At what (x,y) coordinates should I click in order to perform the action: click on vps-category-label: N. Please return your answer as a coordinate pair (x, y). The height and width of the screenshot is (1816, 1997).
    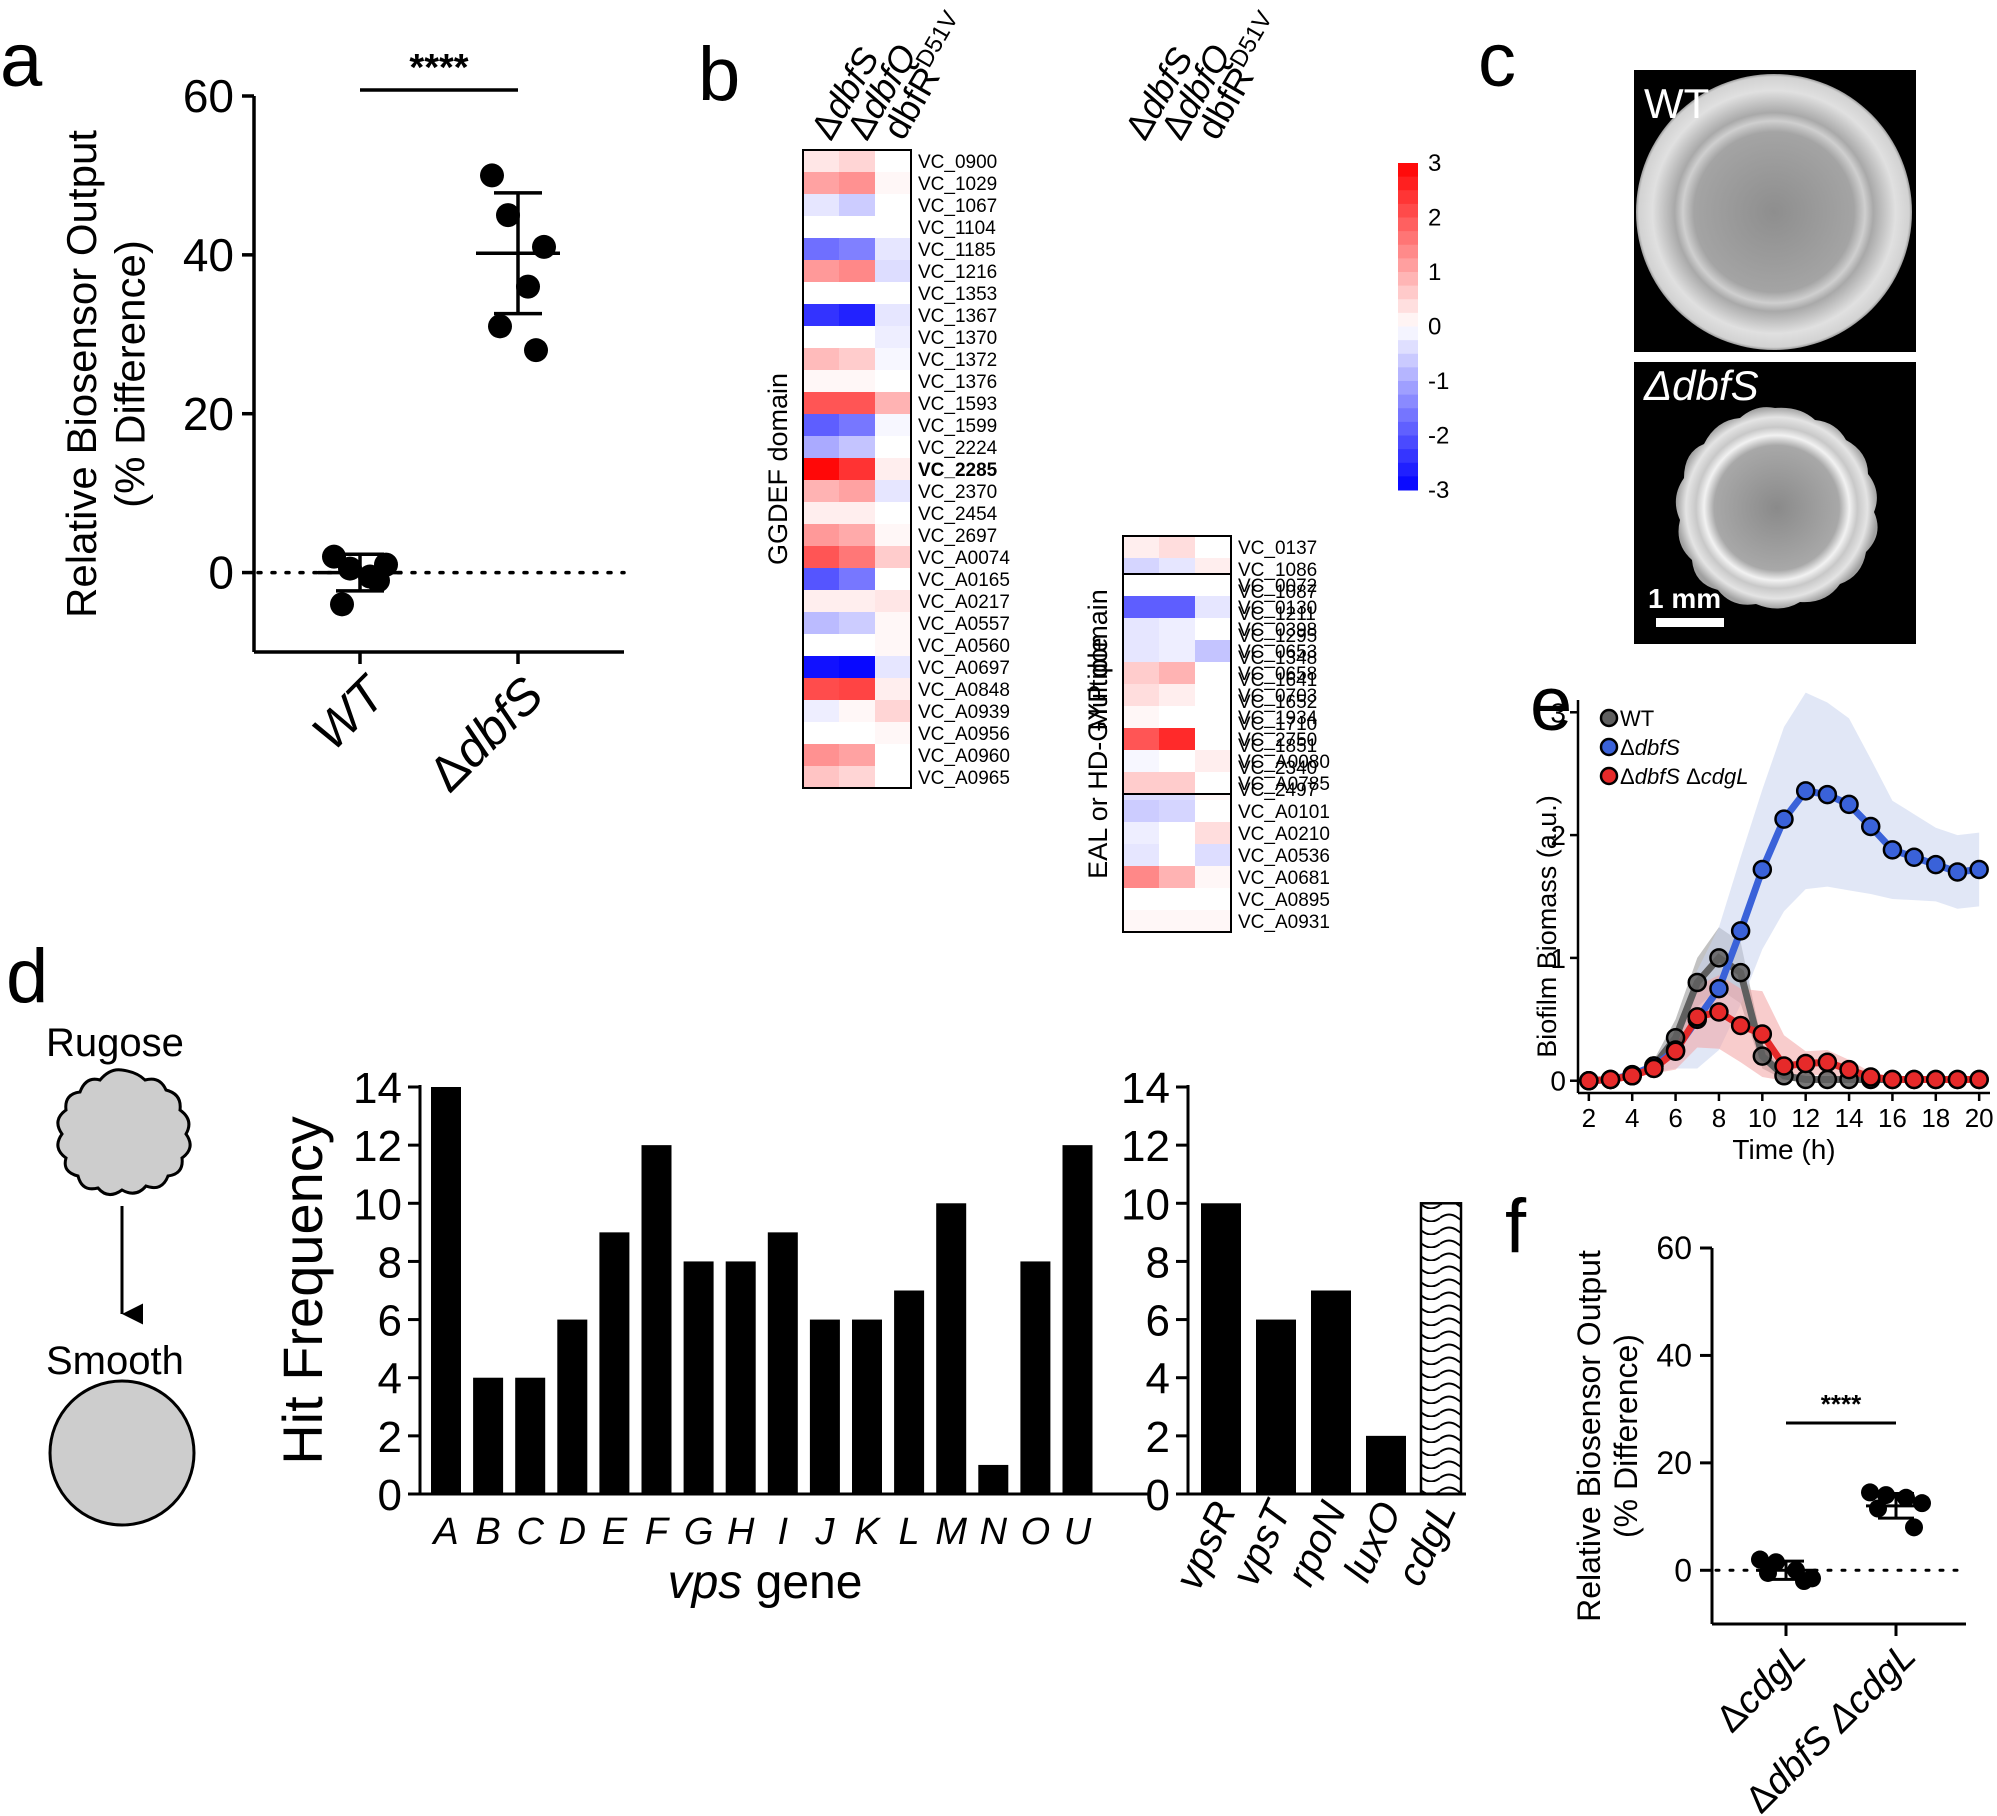
    Looking at the image, I should click on (994, 1532).